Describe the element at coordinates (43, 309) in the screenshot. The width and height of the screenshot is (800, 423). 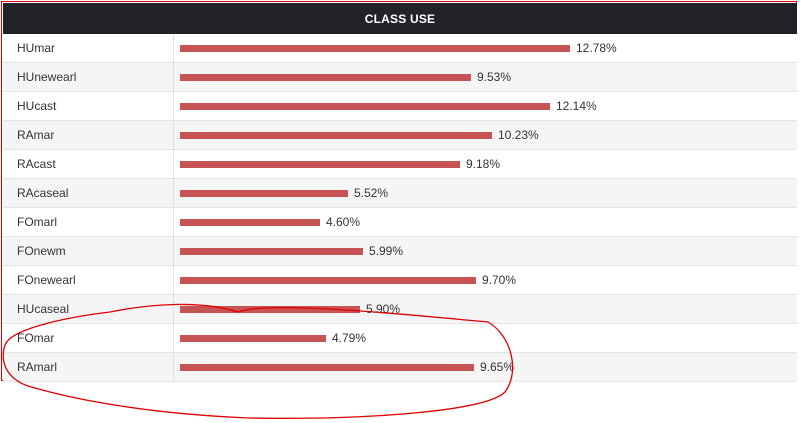
I see `class-name: HUcaseal` at that location.